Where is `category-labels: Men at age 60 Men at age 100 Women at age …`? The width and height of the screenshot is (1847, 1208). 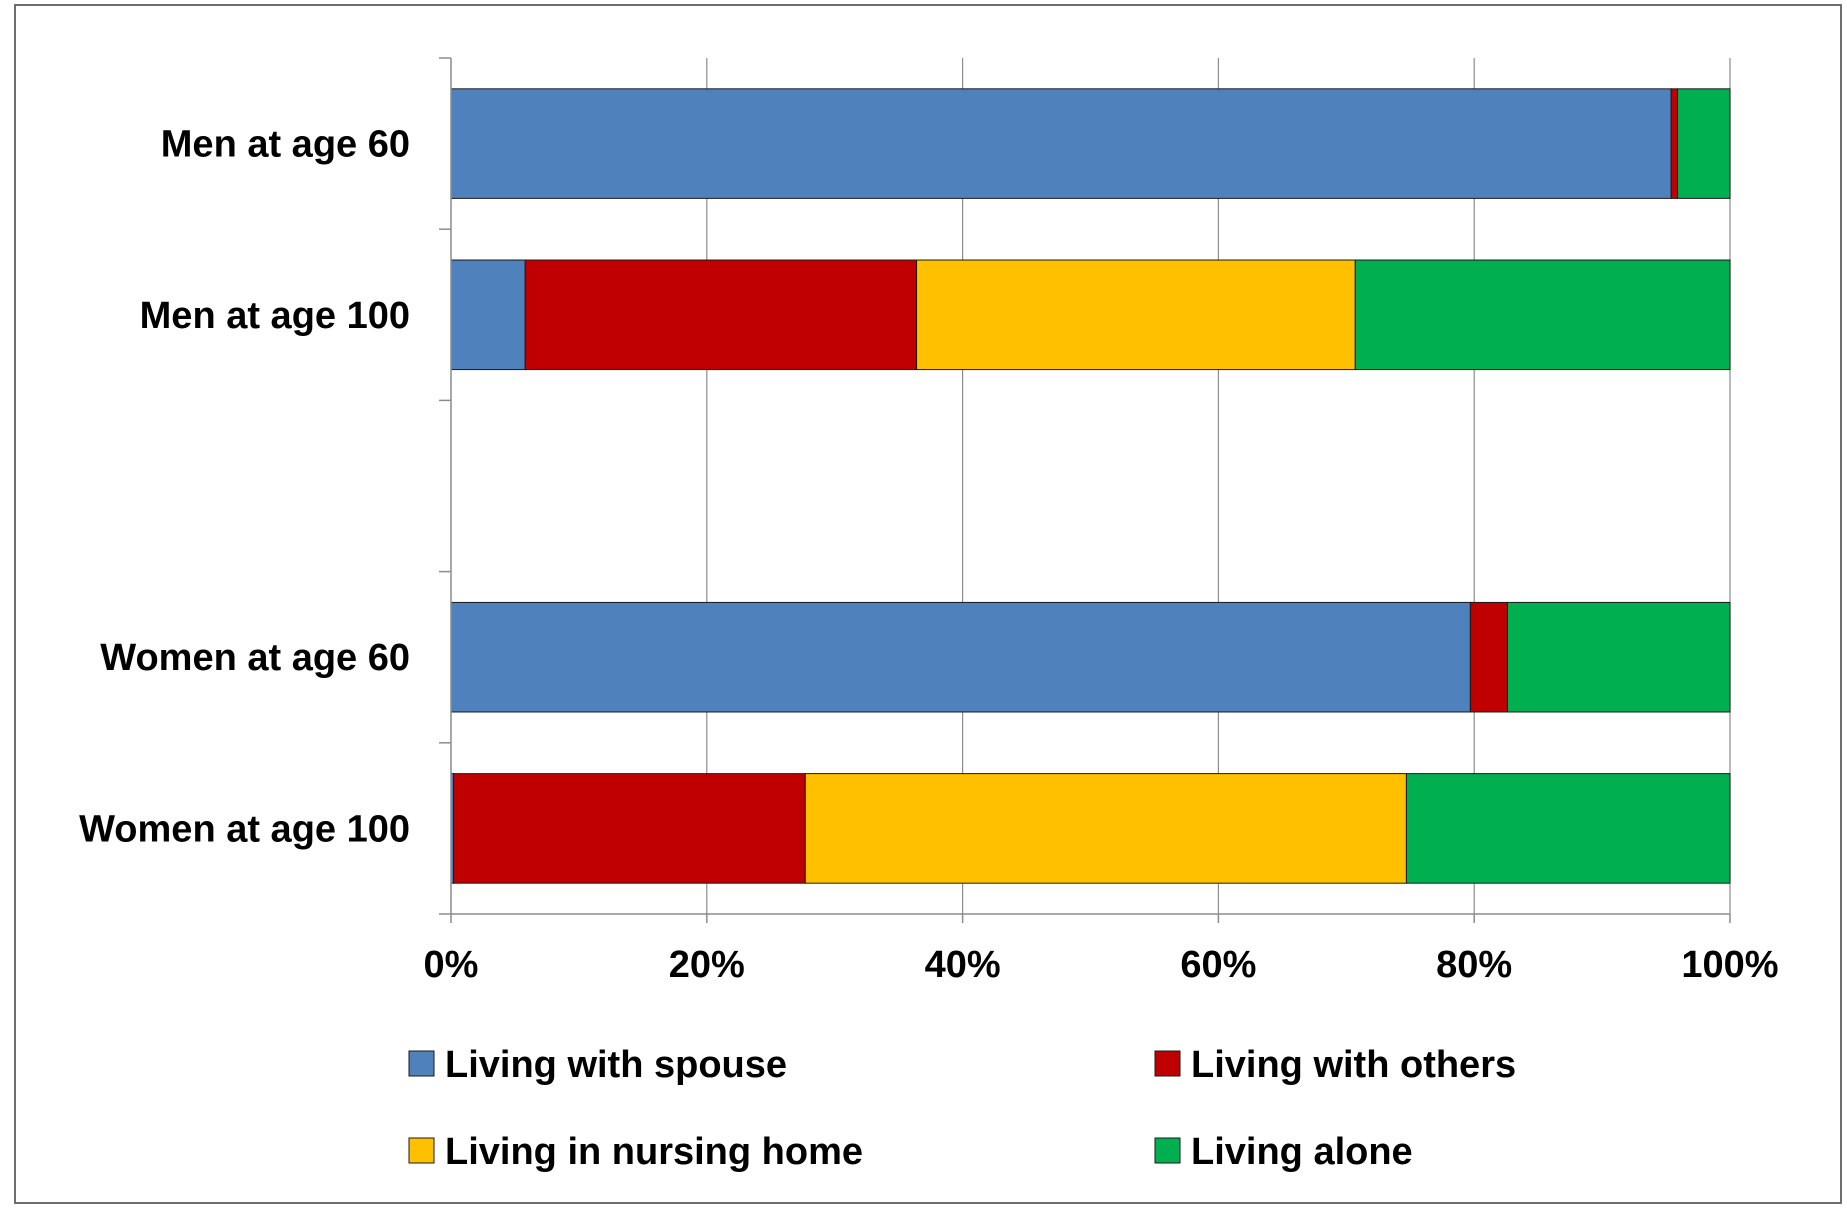 category-labels: Men at age 60 Men at age 100 Women at age … is located at coordinates (244, 487).